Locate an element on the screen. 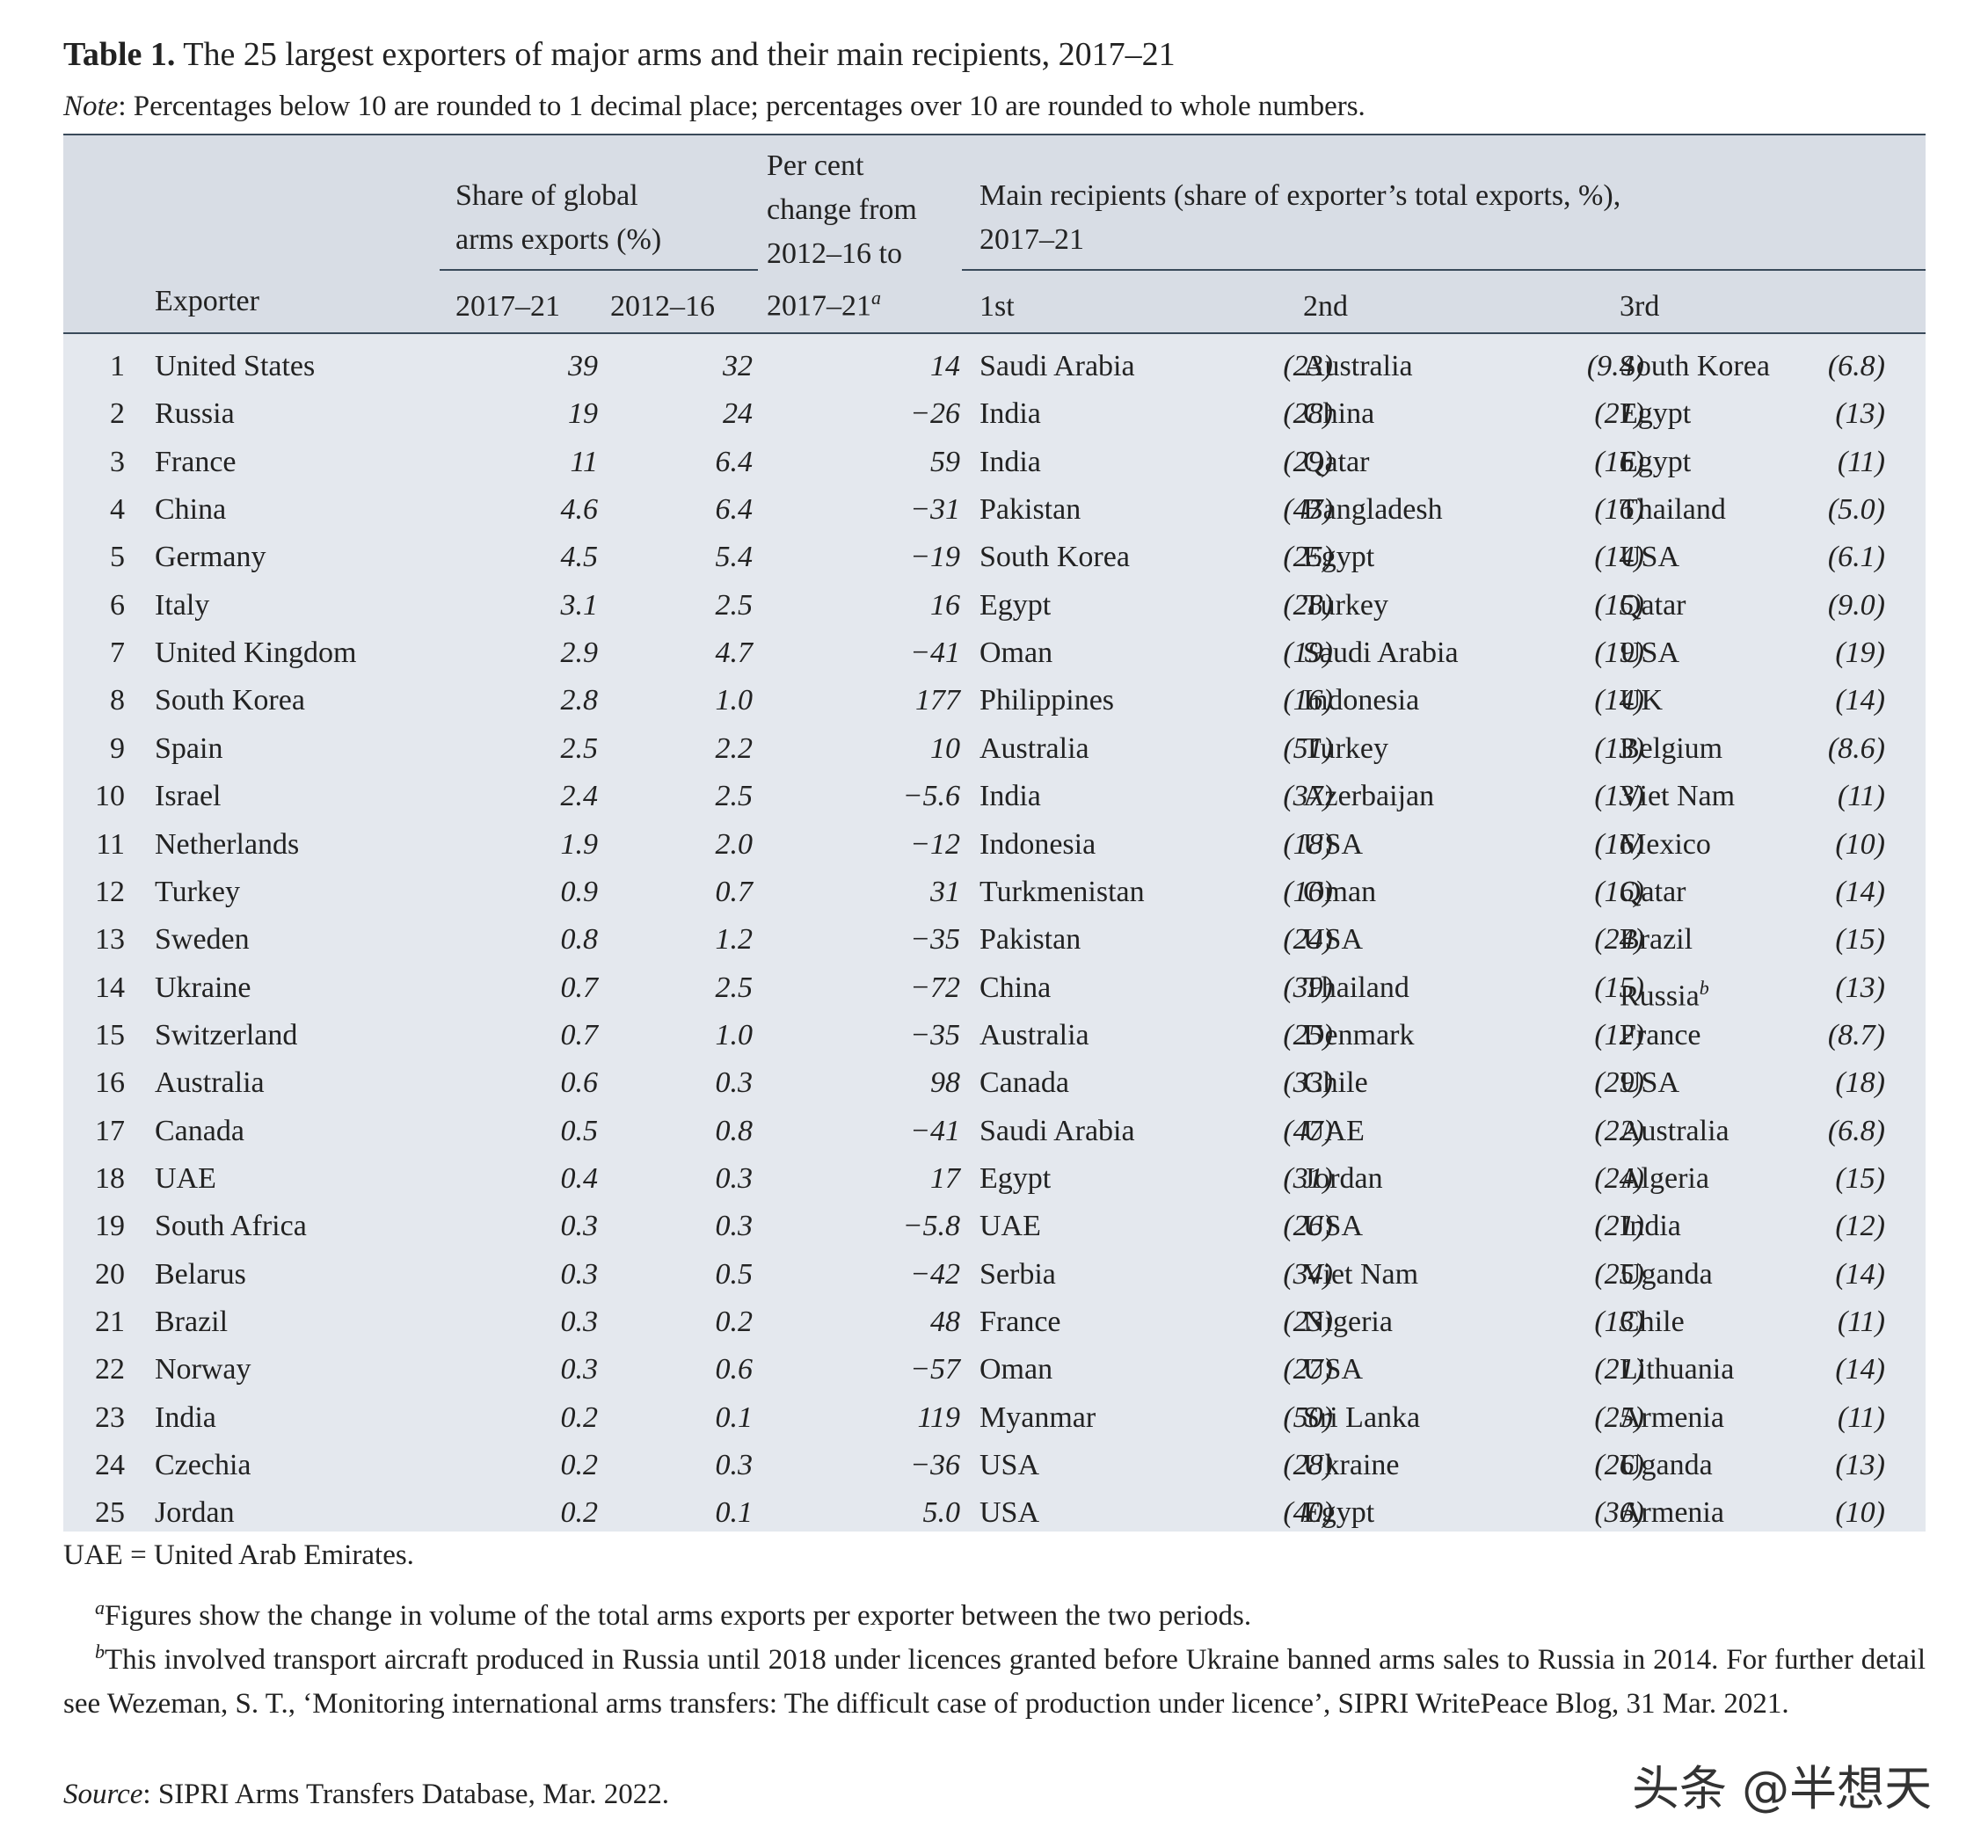 The image size is (1988, 1848). change-cell: 119 is located at coordinates (885, 1418).